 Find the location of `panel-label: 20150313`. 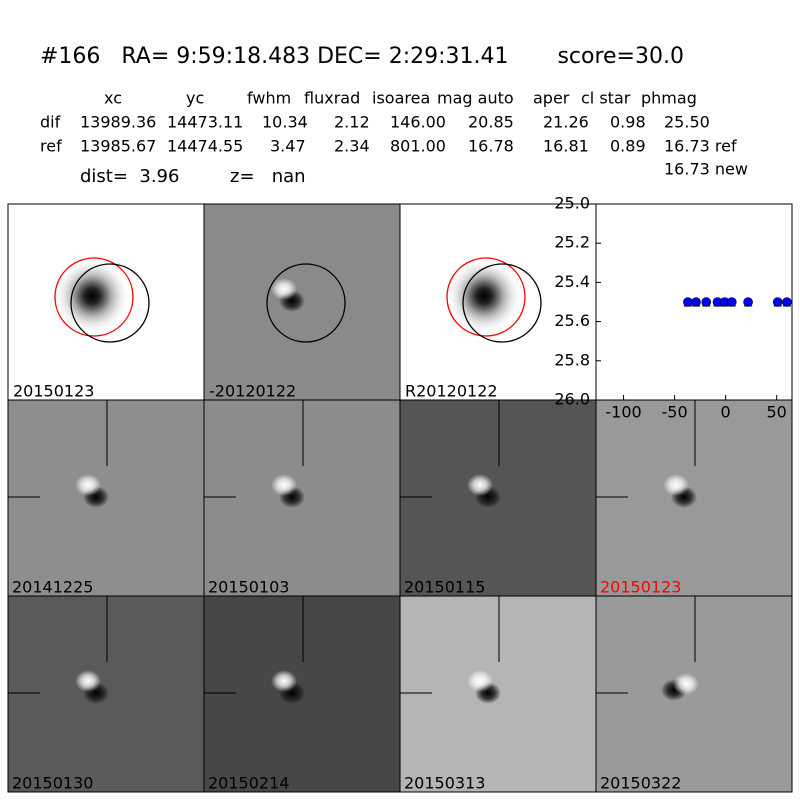

panel-label: 20150313 is located at coordinates (444, 783).